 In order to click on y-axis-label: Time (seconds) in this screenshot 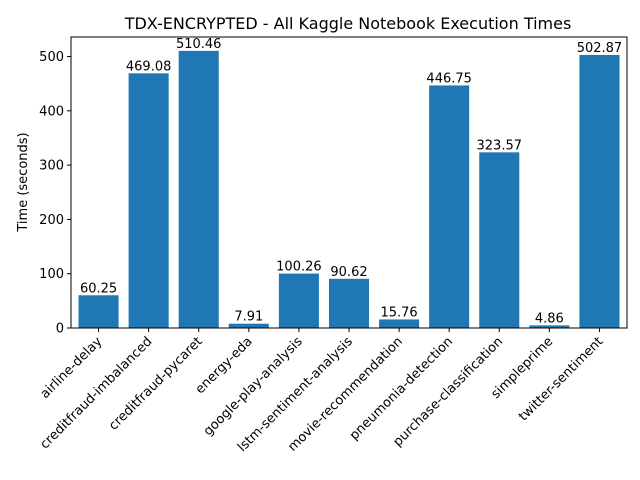, I will do `click(23, 182)`.